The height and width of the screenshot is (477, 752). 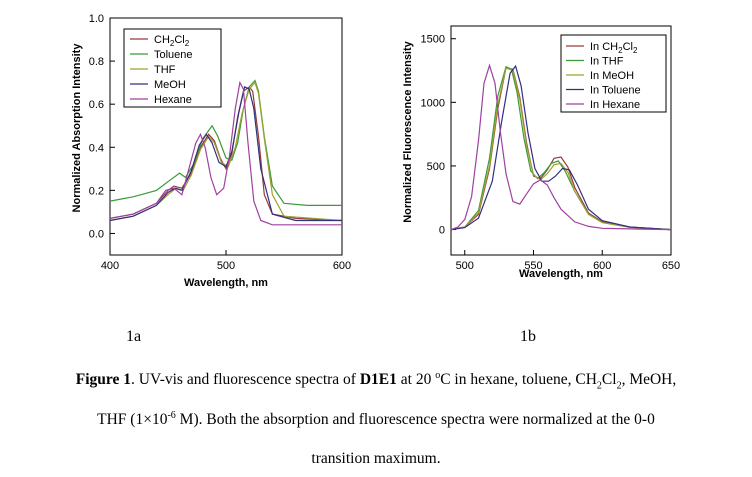 What do you see at coordinates (528, 336) in the screenshot?
I see `subfigure-label-b: 1b` at bounding box center [528, 336].